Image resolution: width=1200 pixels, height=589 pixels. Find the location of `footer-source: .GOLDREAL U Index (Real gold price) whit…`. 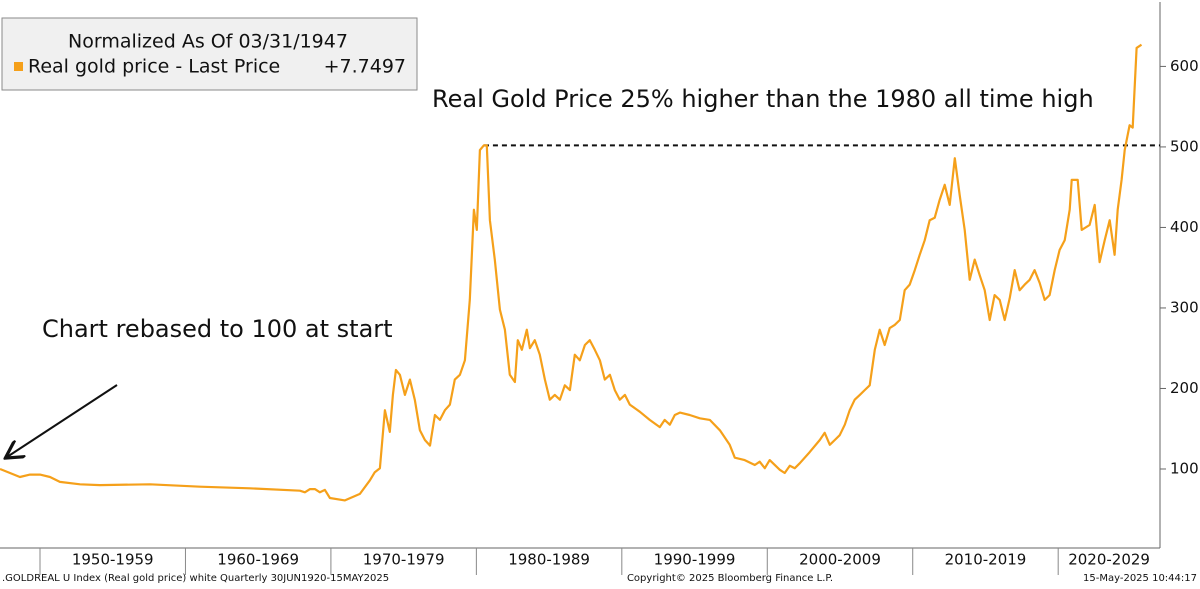

footer-source: .GOLDREAL U Index (Real gold price) whit… is located at coordinates (195, 578).